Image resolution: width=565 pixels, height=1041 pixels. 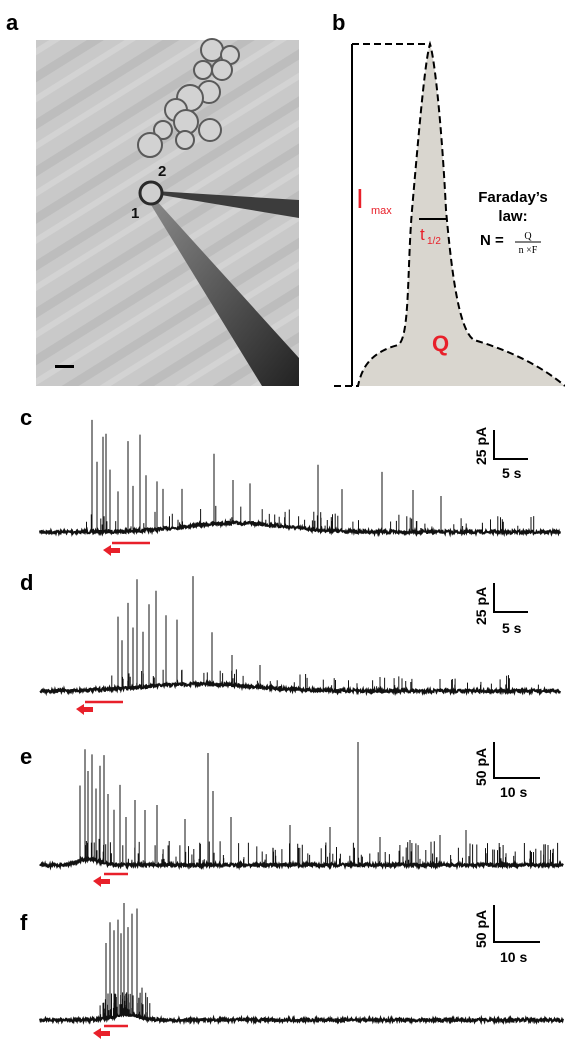 What do you see at coordinates (101, 881) in the screenshot?
I see `stimulus-arrow-e` at bounding box center [101, 881].